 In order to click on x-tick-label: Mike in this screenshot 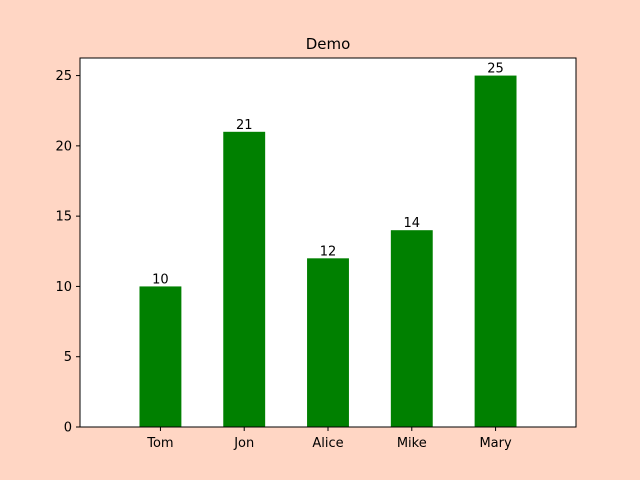, I will do `click(412, 443)`.